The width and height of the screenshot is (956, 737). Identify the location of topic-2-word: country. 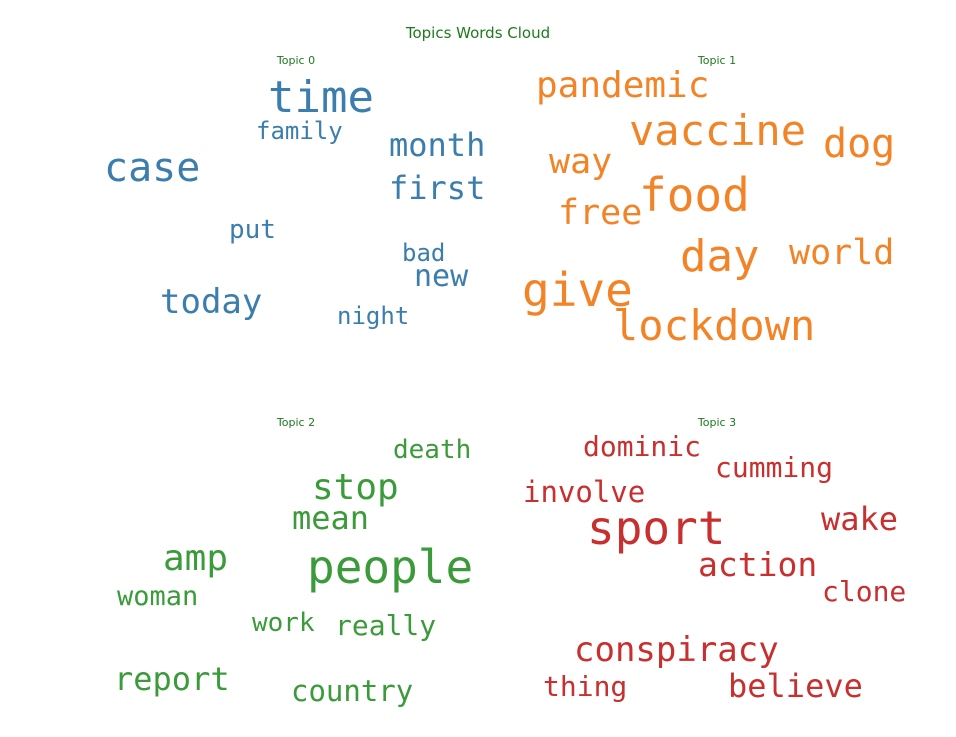
(352, 691).